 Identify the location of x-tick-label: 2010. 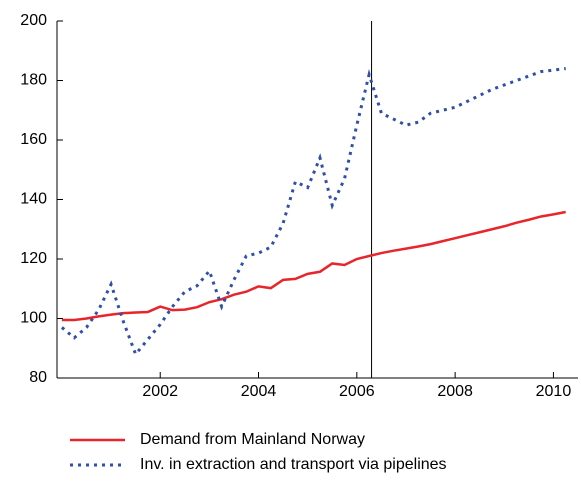
(554, 391).